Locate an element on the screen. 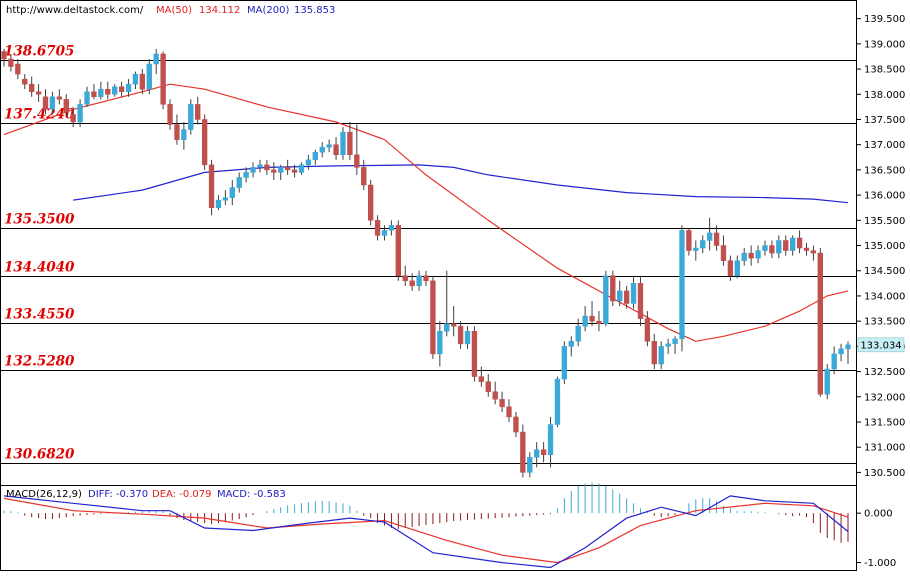  macd-panel is located at coordinates (428, 528).